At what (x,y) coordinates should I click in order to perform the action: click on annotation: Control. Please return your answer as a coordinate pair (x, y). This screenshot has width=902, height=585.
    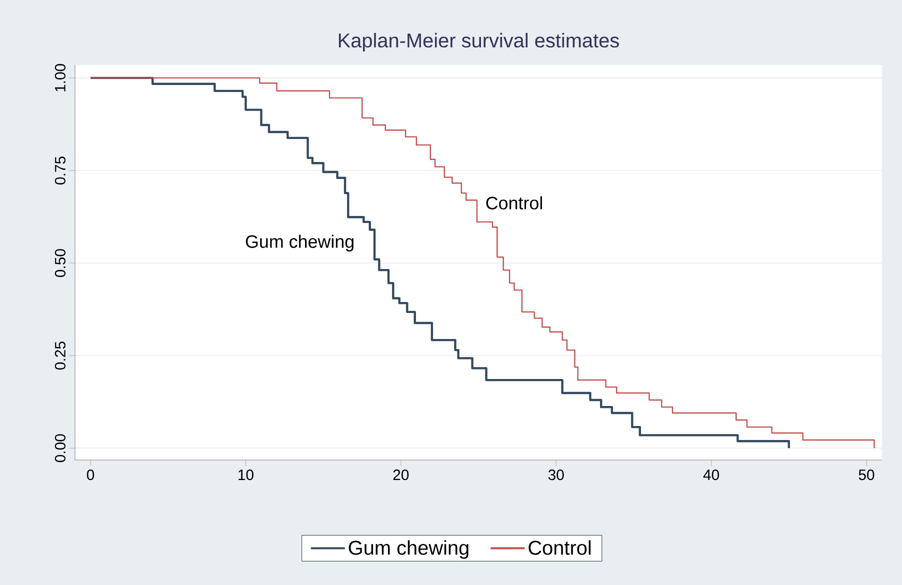
    Looking at the image, I should click on (514, 203).